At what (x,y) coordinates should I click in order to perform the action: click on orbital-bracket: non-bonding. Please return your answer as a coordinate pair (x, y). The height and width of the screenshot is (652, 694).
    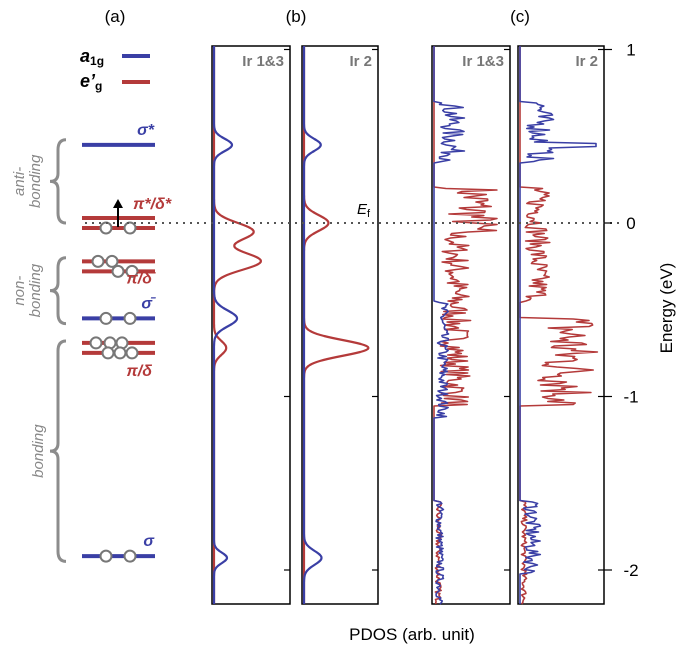
    Looking at the image, I should click on (39, 291).